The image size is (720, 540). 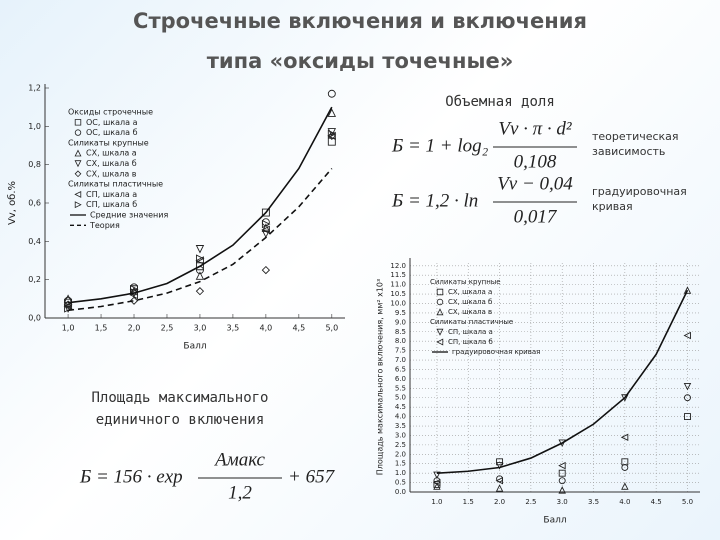 What do you see at coordinates (312, 476) in the screenshot?
I see `formula-rhs: + 657` at bounding box center [312, 476].